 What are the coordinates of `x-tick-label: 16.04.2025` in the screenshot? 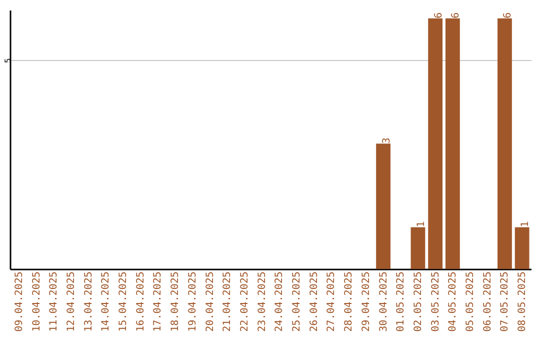 It's located at (140, 302).